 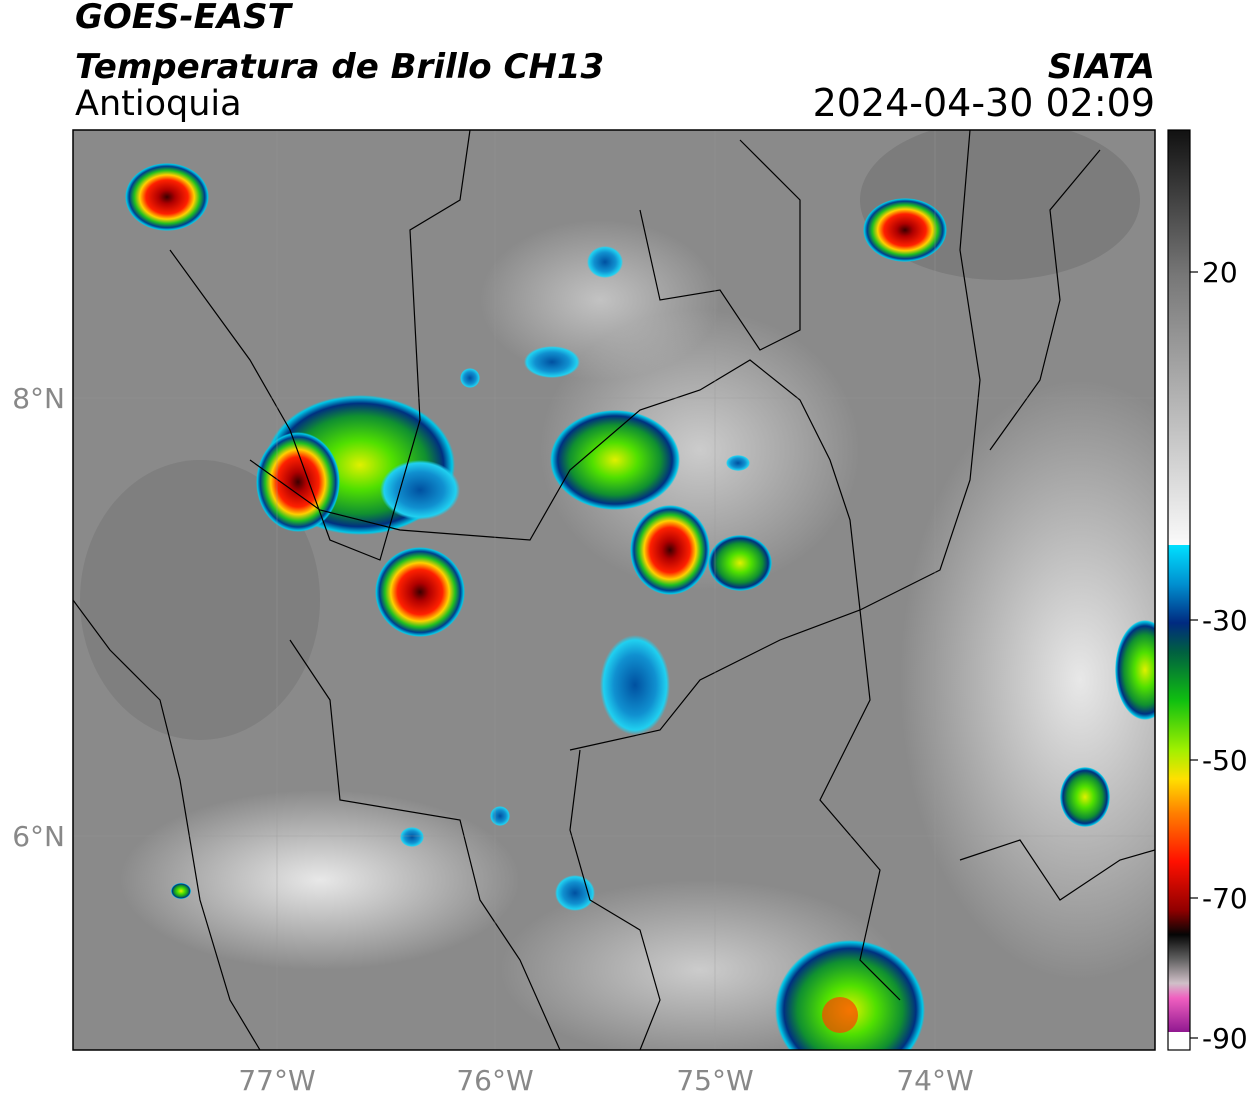 I want to click on colorbar-tick-label: 20, so click(x=1220, y=272).